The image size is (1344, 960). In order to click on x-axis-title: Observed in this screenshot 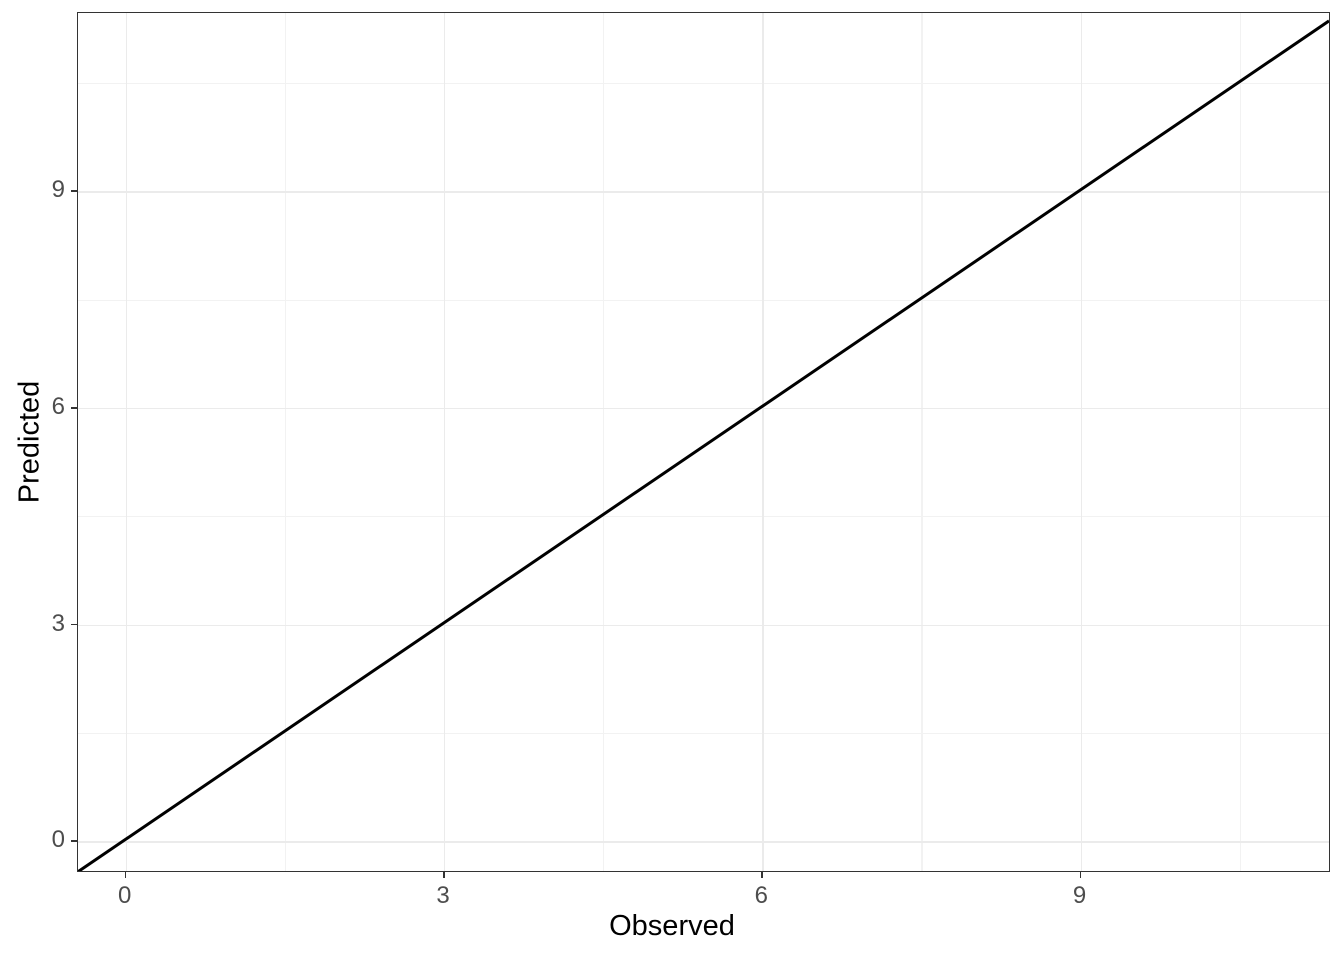, I will do `click(672, 926)`.